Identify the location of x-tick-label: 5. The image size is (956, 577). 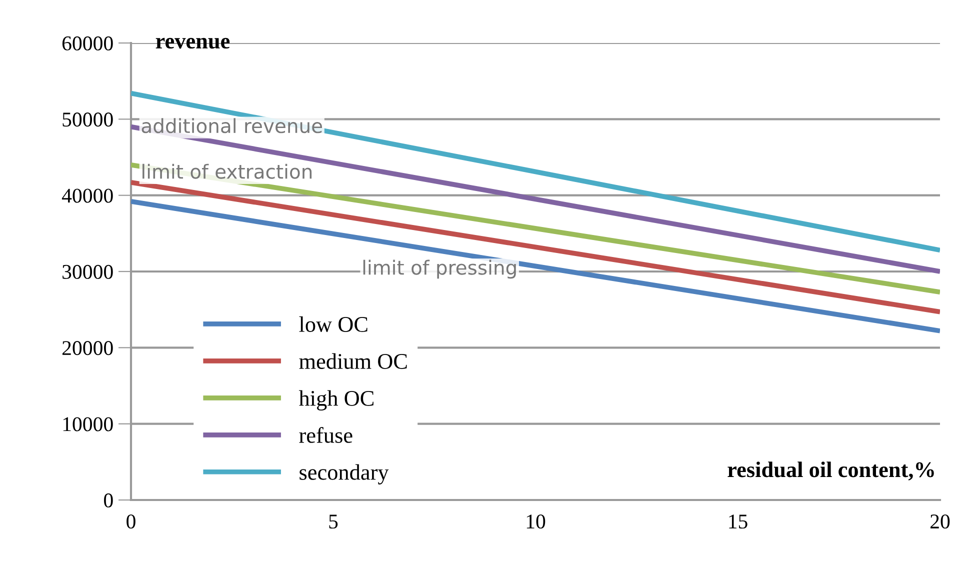
(333, 521).